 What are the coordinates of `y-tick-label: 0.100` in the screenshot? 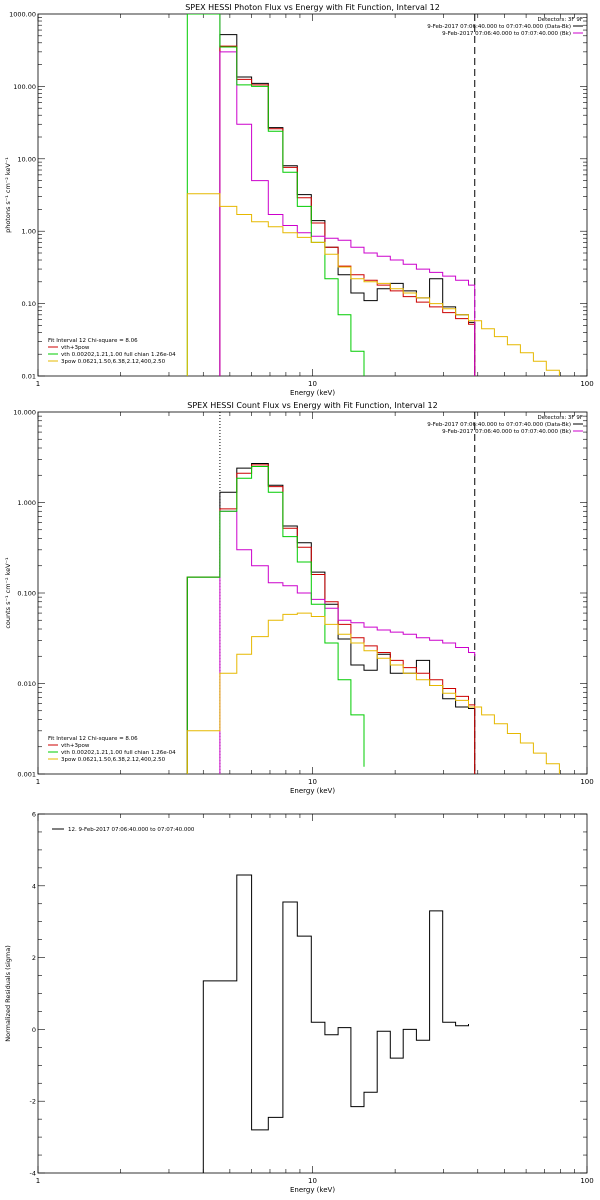 It's located at (26, 594).